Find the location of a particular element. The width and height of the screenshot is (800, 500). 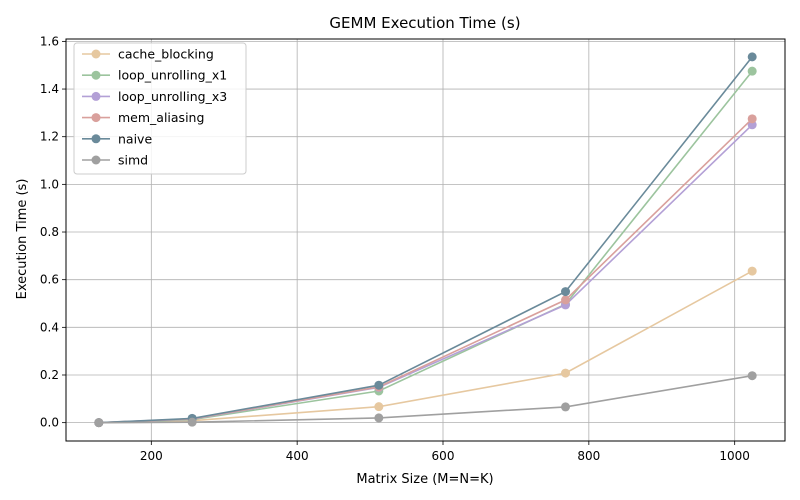

legend-item-loop-unrolling-x1: loop_unrolling_x1 is located at coordinates (154, 75).